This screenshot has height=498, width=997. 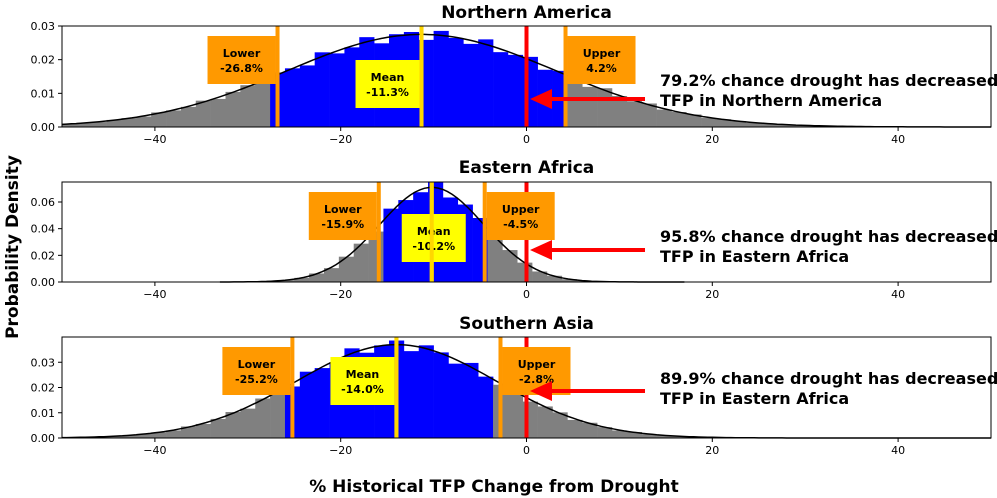 I want to click on y-tick-label: 0.04, so click(x=43, y=229).